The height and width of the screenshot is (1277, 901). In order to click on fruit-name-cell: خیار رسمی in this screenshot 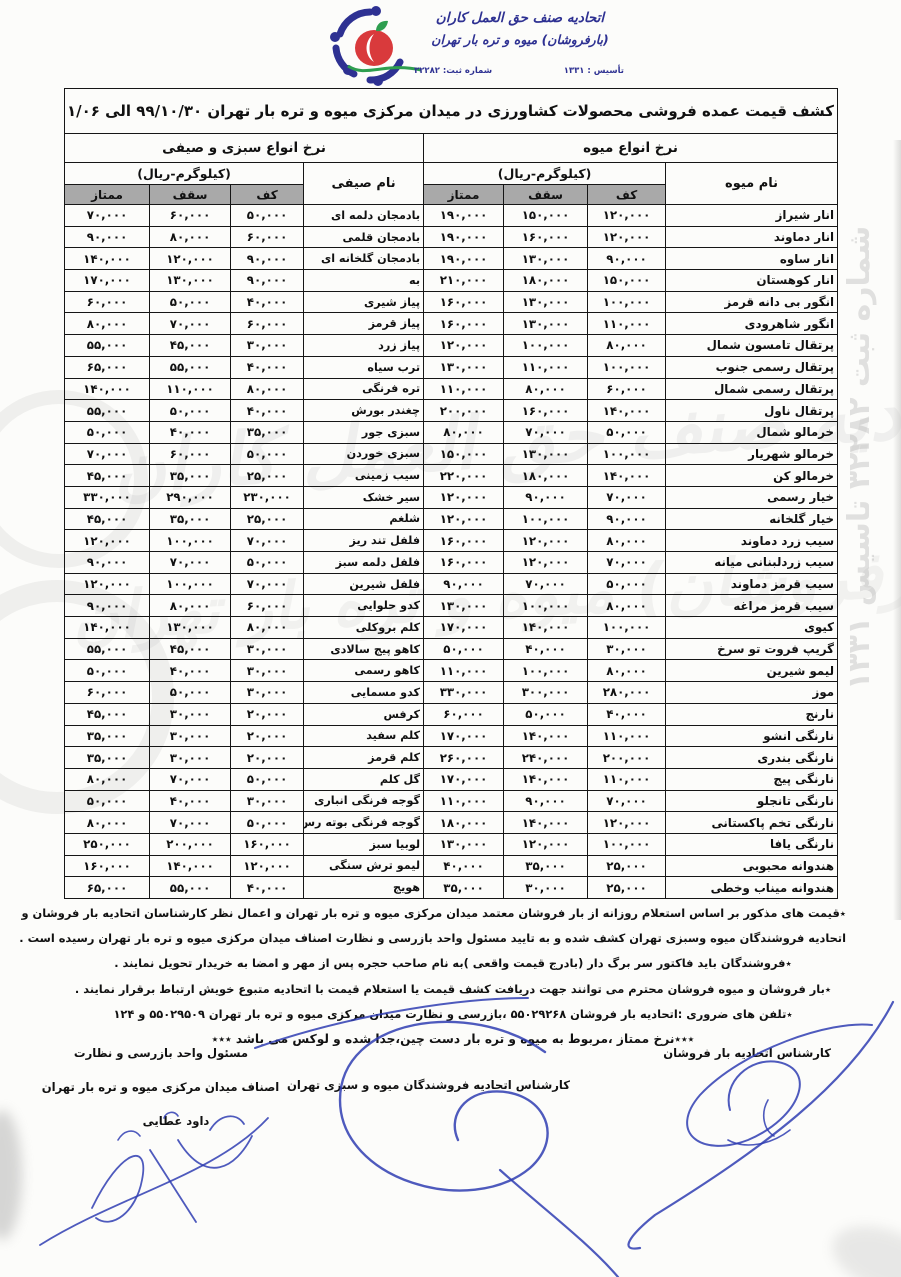, I will do `click(752, 497)`.